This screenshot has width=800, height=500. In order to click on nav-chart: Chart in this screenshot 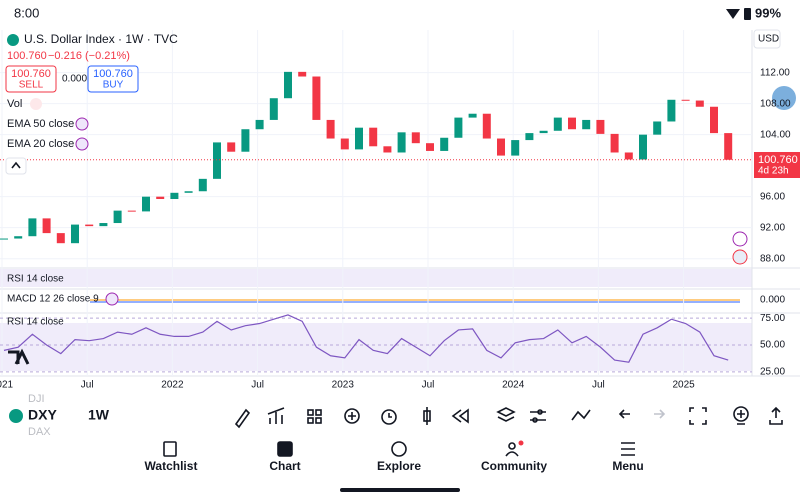, I will do `click(284, 466)`.